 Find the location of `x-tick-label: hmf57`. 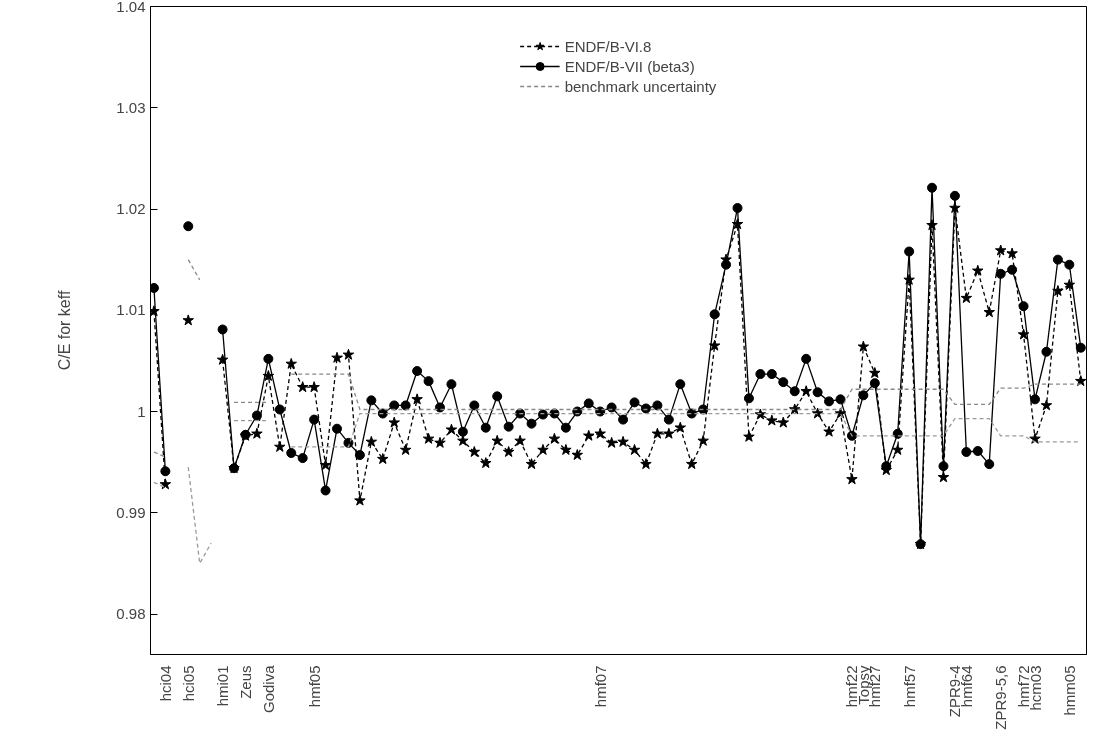

x-tick-label: hmf57 is located at coordinates (909, 686).